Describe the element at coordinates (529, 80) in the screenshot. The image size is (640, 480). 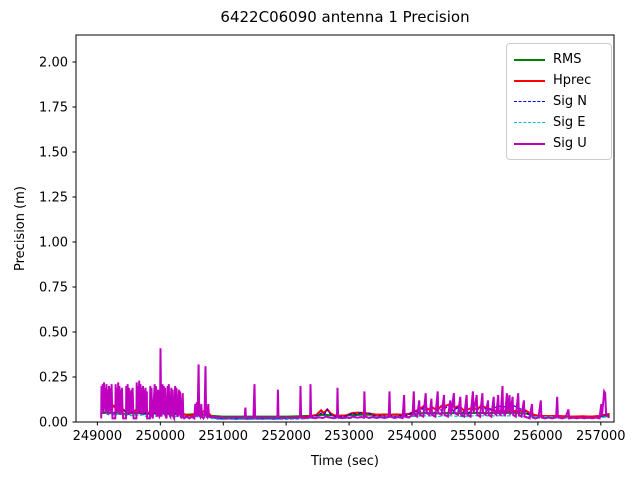
I see `legend-line-sample-hprec` at that location.